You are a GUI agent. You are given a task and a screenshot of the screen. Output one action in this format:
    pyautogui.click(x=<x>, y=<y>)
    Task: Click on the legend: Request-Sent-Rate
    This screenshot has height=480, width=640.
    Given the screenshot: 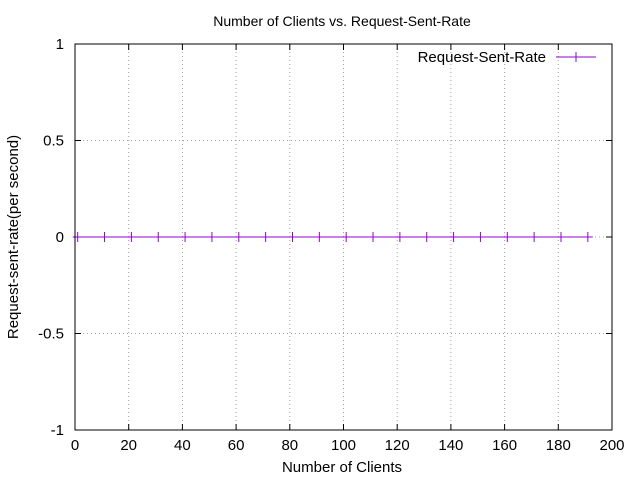 What is the action you would take?
    pyautogui.click(x=507, y=57)
    